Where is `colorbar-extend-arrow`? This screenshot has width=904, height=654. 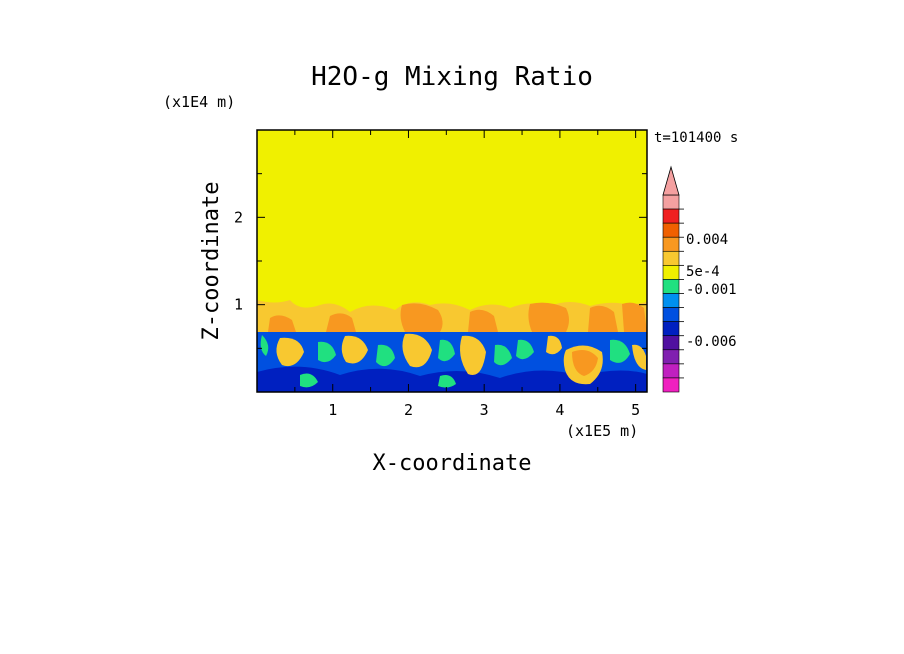
colorbar-extend-arrow is located at coordinates (671, 180).